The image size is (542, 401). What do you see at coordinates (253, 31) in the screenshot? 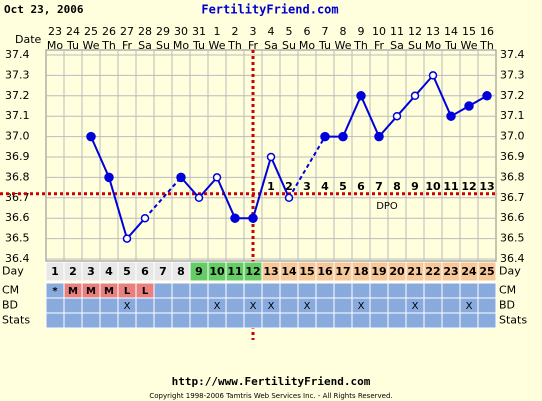
I see `date-label: 3` at bounding box center [253, 31].